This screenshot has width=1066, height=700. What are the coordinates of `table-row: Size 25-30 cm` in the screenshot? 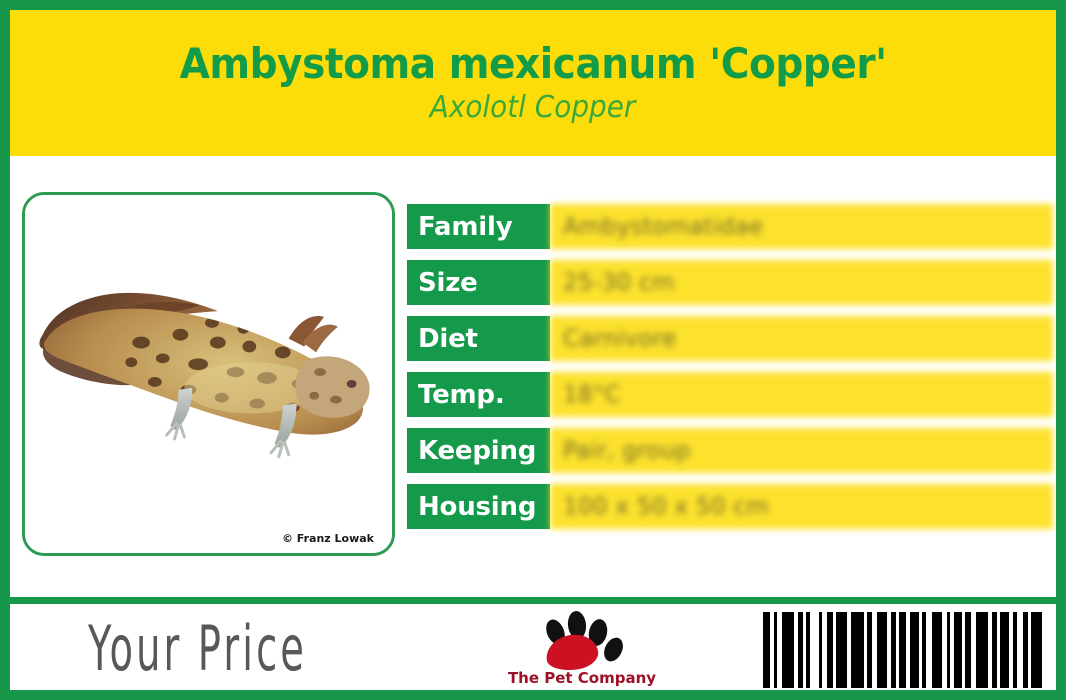 It's located at (730, 282).